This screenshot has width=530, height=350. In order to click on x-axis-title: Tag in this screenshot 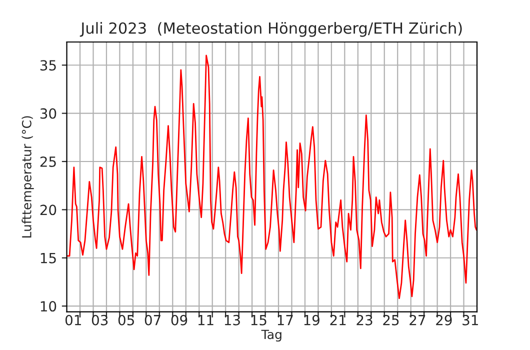, I will do `click(271, 336)`.